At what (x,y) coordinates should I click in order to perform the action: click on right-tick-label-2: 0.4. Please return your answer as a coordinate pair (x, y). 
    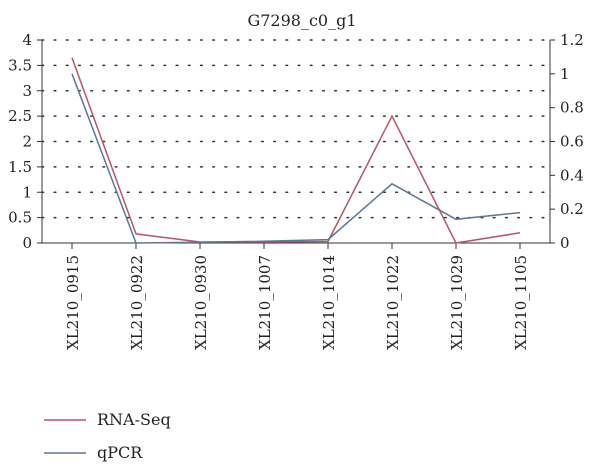
    Looking at the image, I should click on (572, 175).